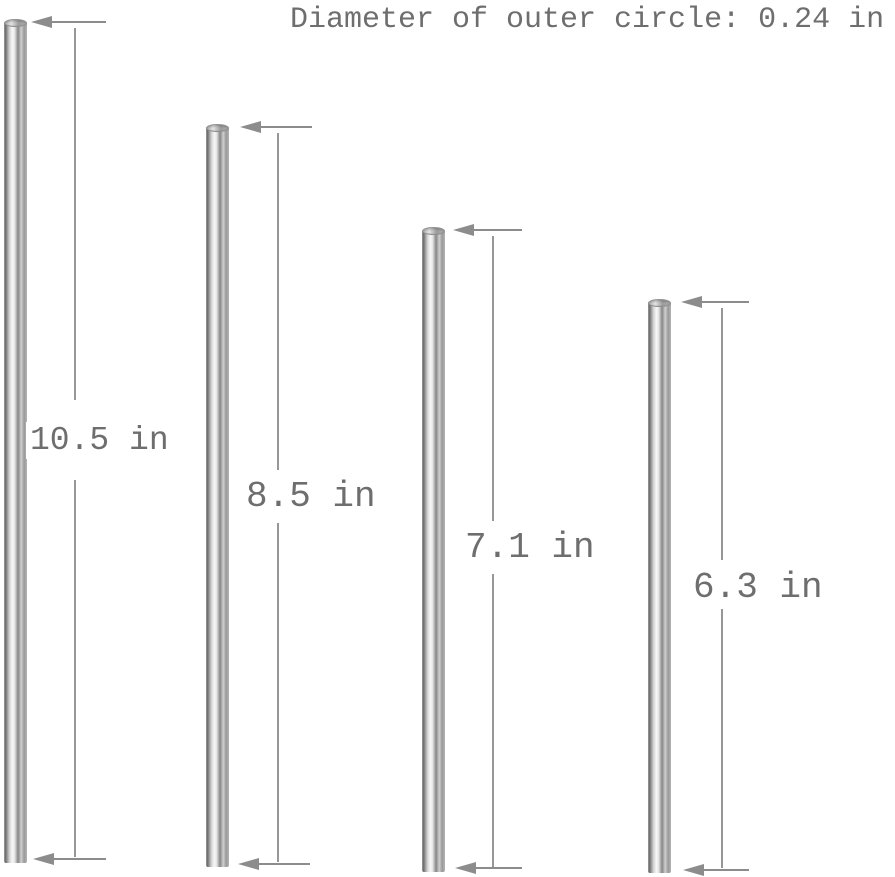  I want to click on straw-10-5-in, so click(15, 441).